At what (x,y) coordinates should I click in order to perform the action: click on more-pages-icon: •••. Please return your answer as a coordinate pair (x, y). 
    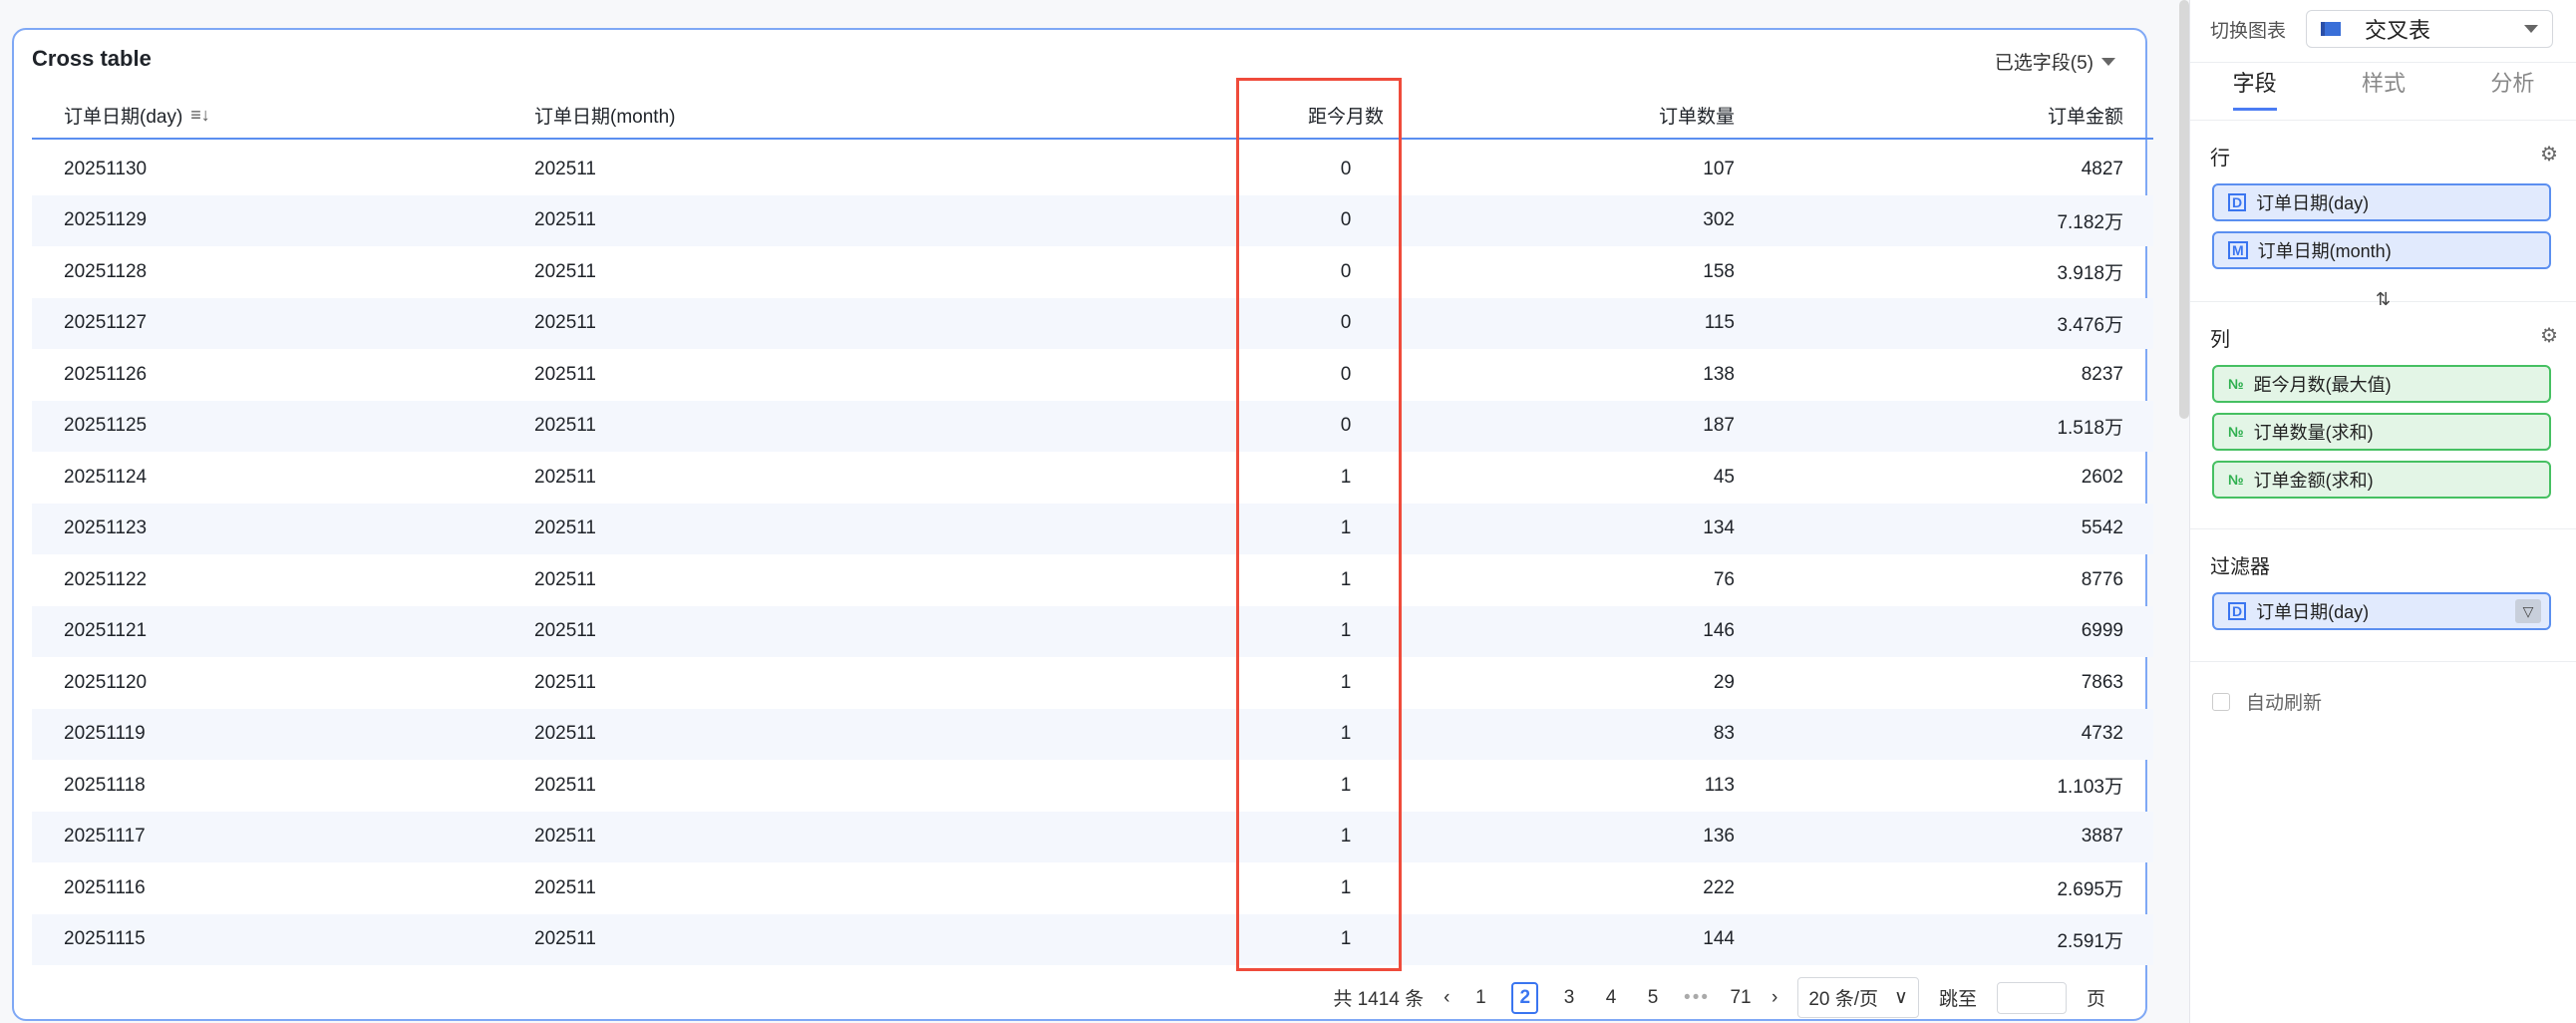
    Looking at the image, I should click on (1697, 997).